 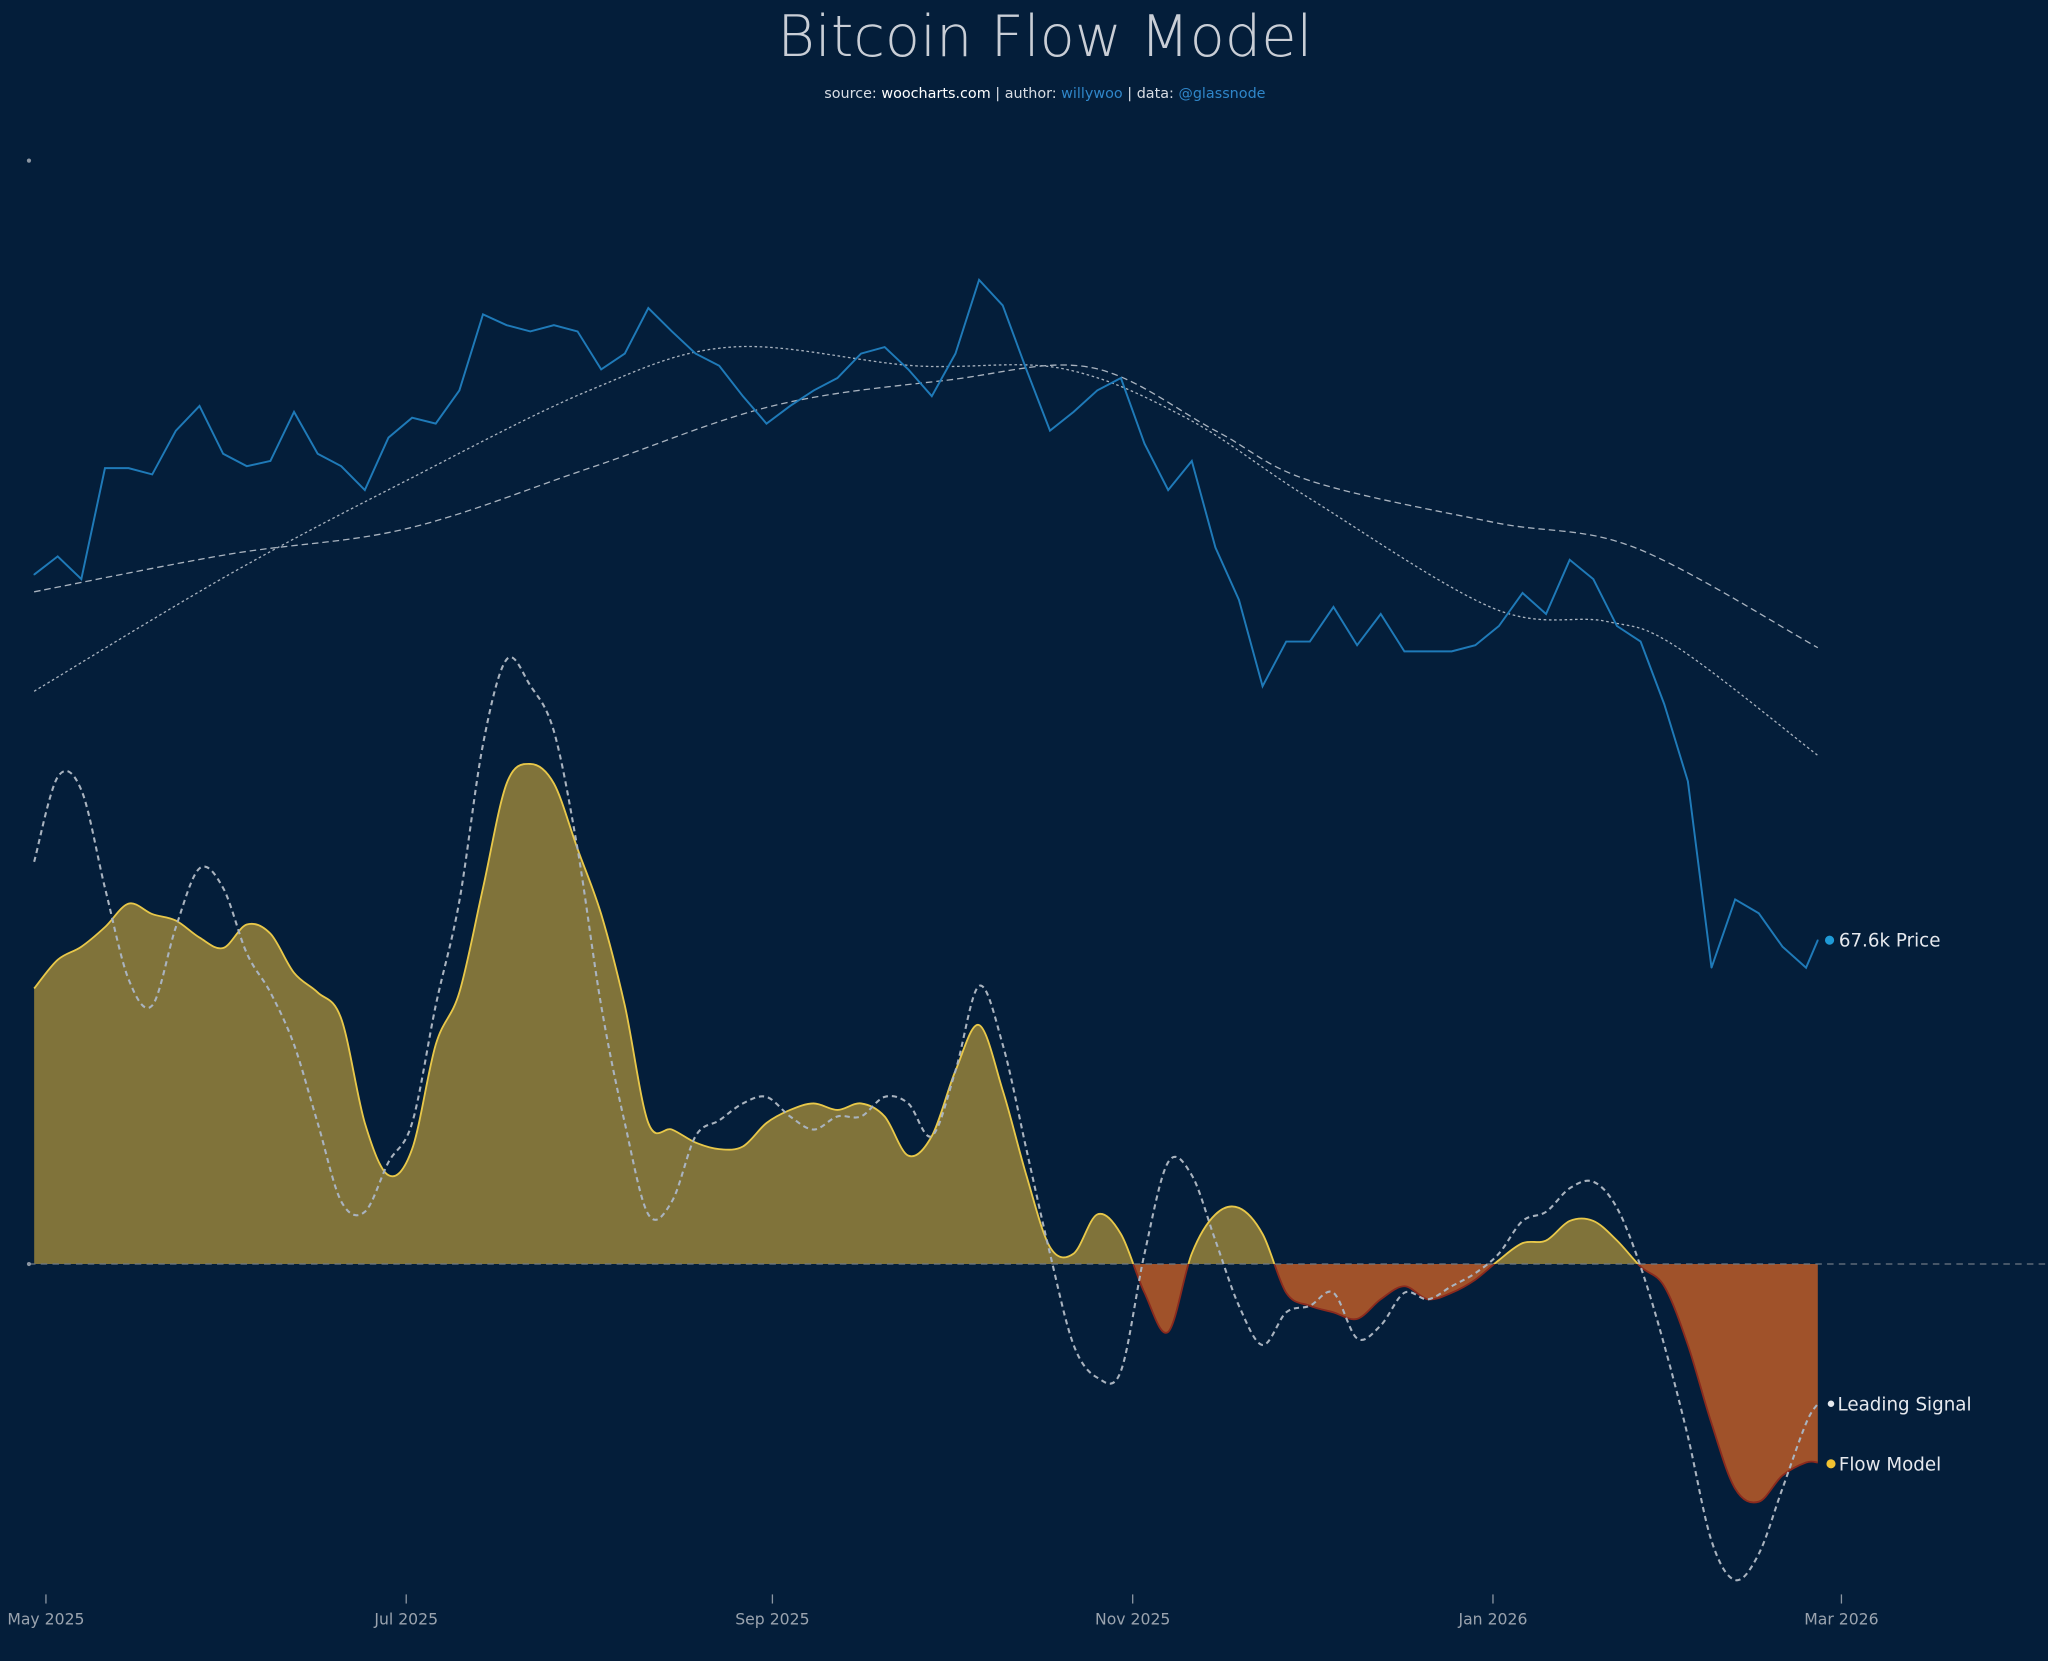 What do you see at coordinates (1044, 36) in the screenshot?
I see `chart-title: Bitcoin Flow Model` at bounding box center [1044, 36].